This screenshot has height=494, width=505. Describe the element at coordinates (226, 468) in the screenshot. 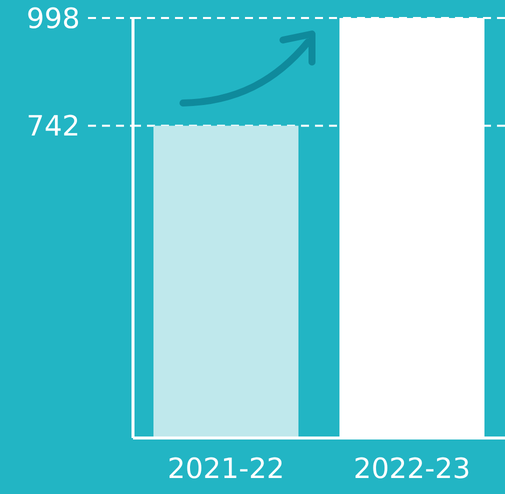

I see `x-tick-label: 2021-22` at that location.